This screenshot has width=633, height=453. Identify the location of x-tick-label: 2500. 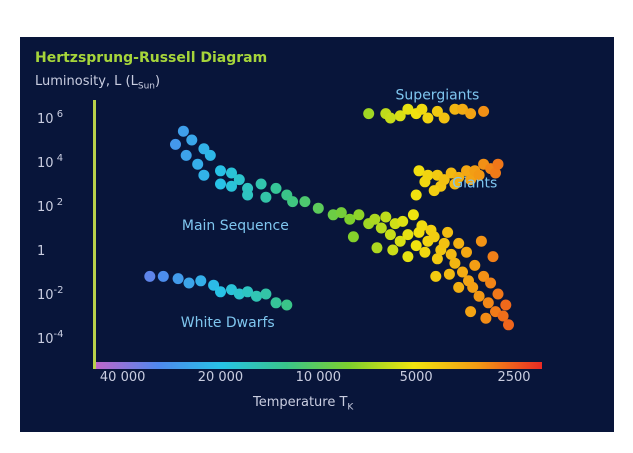
(513, 377).